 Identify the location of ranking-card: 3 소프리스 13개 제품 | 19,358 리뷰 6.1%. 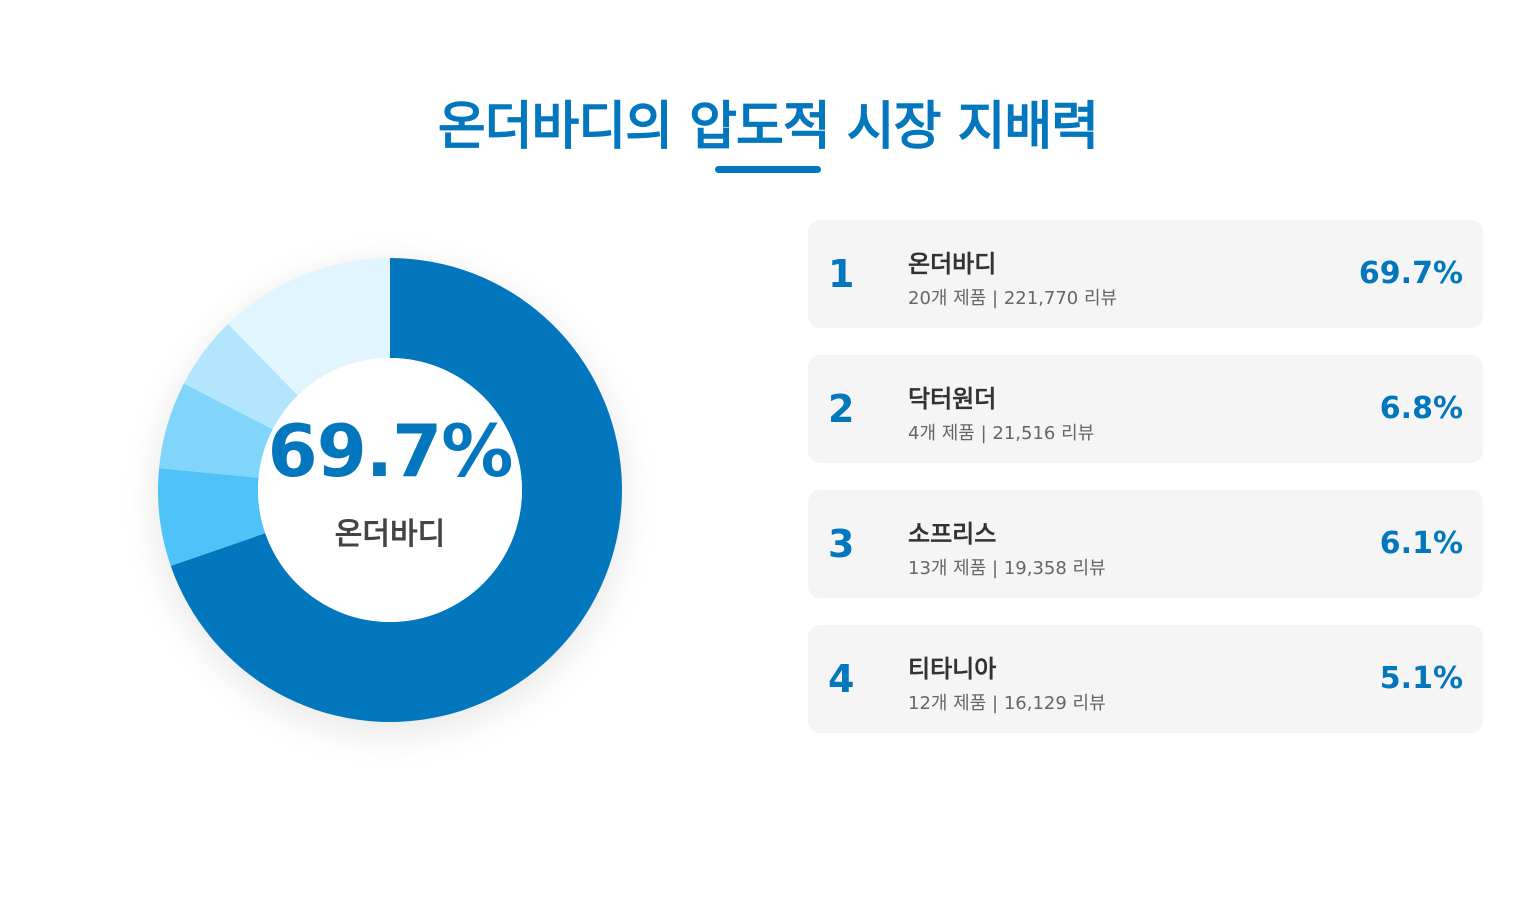
(1145, 544).